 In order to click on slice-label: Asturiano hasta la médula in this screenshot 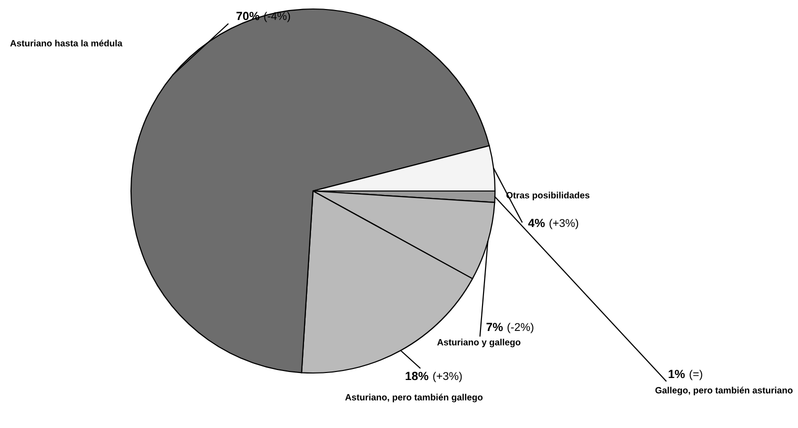, I will do `click(66, 43)`.